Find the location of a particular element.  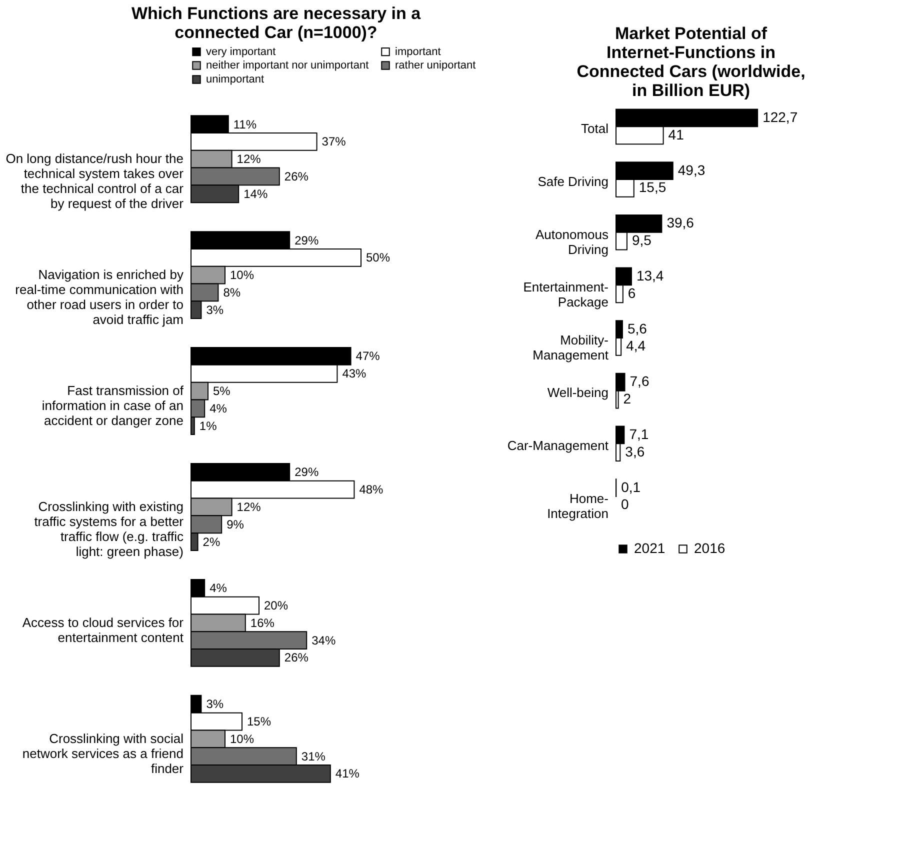

data-label: 0,1 is located at coordinates (631, 486).